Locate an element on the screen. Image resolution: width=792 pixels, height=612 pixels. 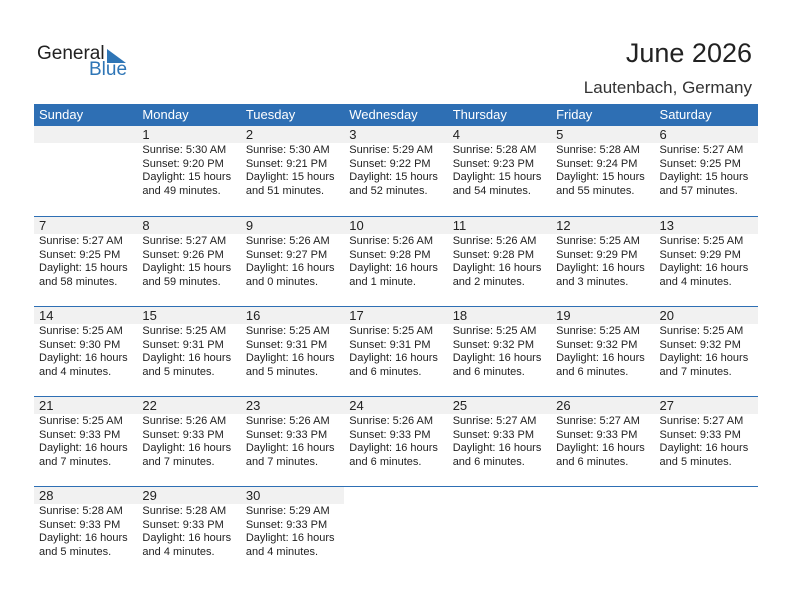
day-daylight2: and 7 minutes. is located at coordinates (281, 461).